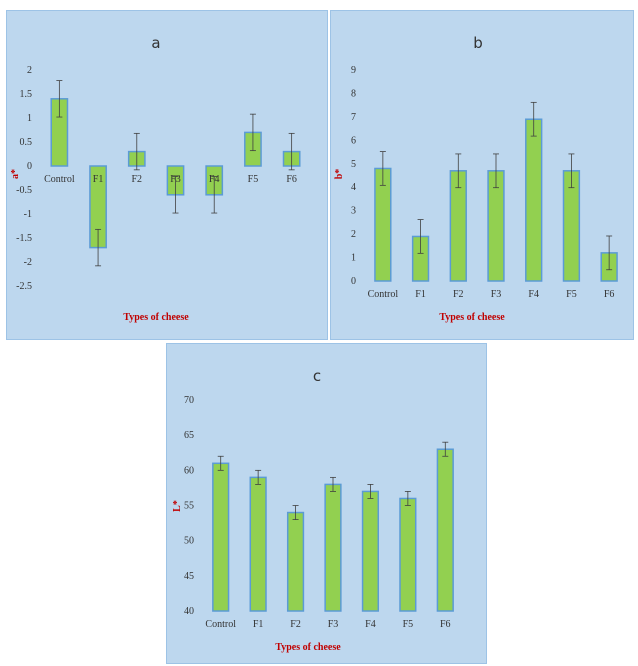  Describe the element at coordinates (189, 506) in the screenshot. I see `y-tick-label: 55` at that location.